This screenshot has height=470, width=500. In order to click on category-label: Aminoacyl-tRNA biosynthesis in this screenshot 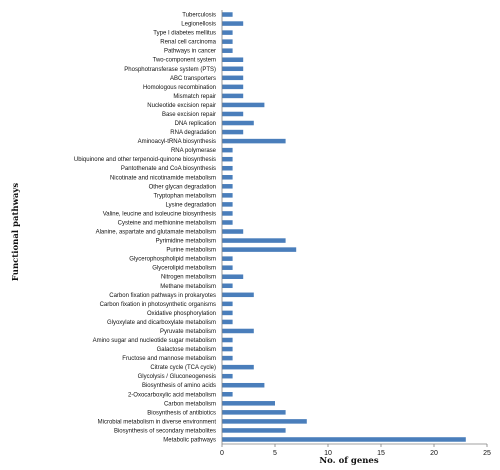, I will do `click(177, 142)`.